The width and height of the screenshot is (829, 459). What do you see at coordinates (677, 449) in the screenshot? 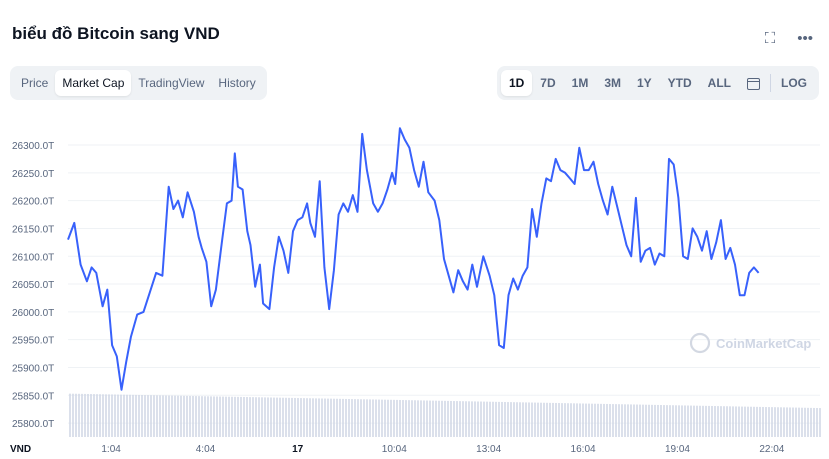
I see `x-tick-label: 19:04` at bounding box center [677, 449].